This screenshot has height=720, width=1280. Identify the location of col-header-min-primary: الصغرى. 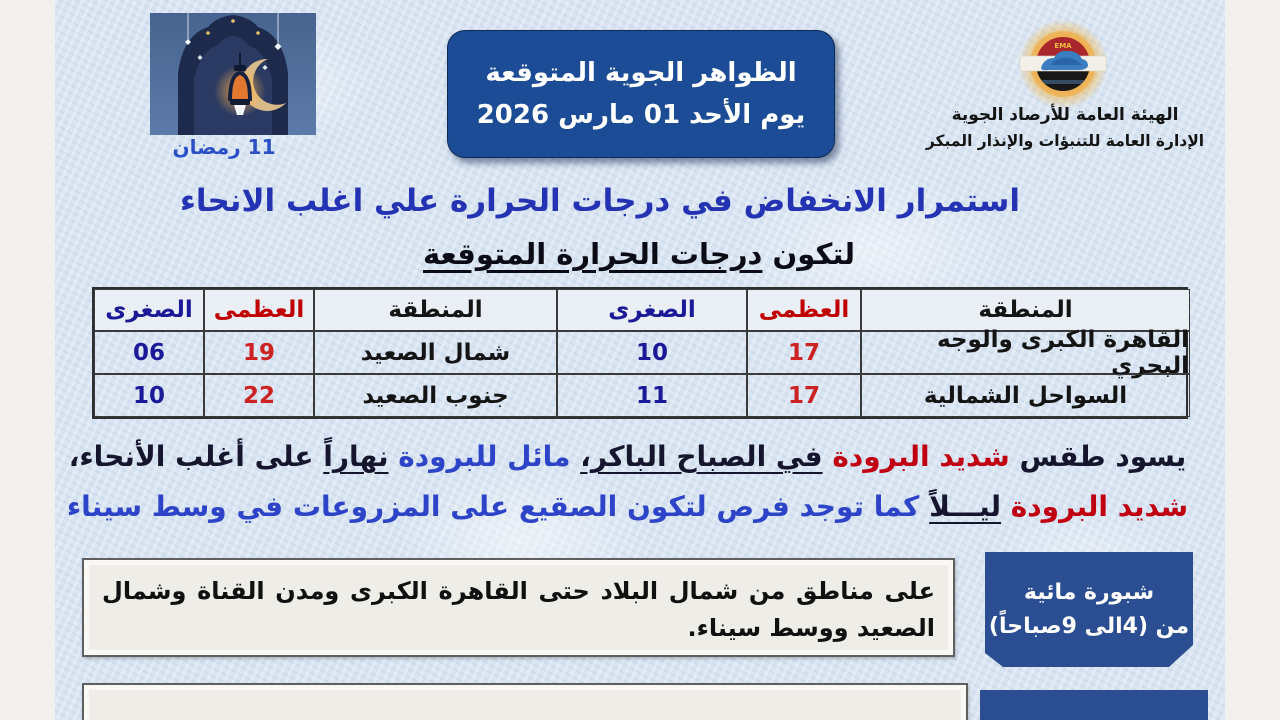
(652, 310).